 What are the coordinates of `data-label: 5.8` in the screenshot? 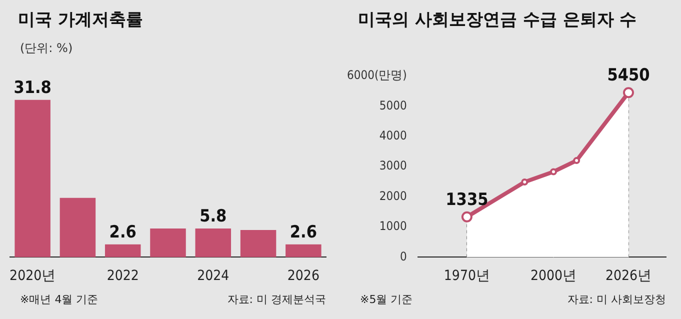 It's located at (213, 216).